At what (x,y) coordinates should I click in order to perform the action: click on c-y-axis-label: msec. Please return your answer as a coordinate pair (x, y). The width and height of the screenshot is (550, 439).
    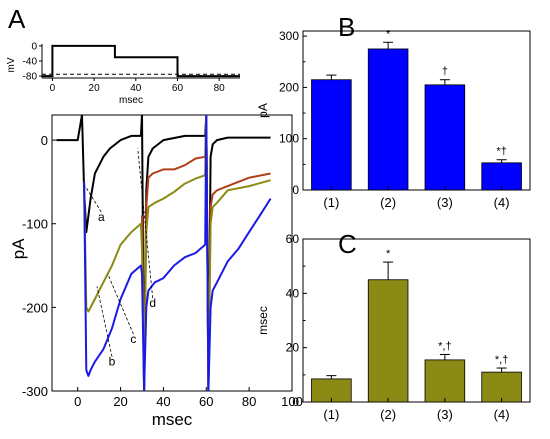
    Looking at the image, I should click on (263, 320).